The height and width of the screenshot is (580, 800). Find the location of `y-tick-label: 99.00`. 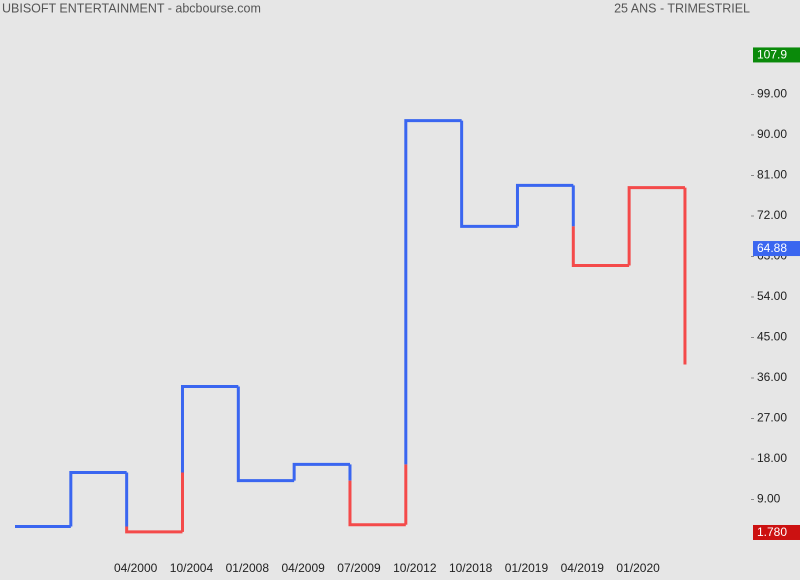

y-tick-label: 99.00 is located at coordinates (772, 94).